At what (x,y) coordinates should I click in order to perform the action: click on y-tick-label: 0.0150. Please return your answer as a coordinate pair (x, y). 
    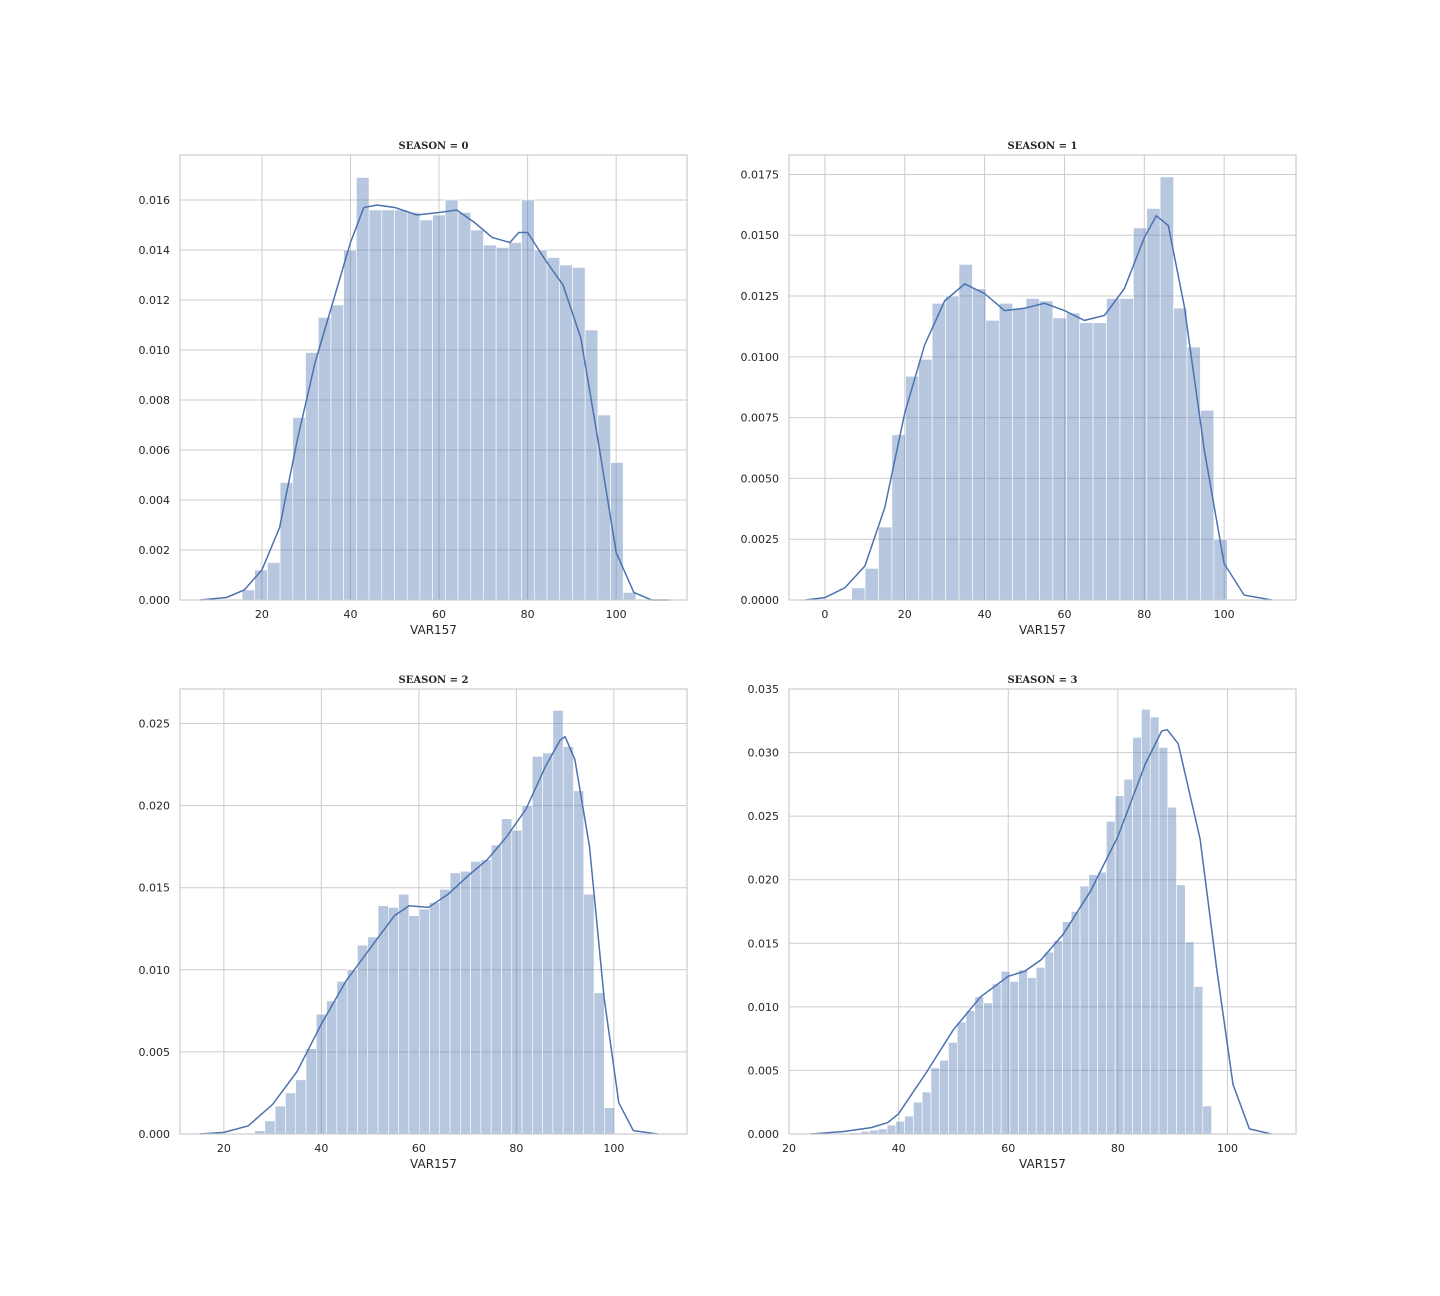
    Looking at the image, I should click on (760, 235).